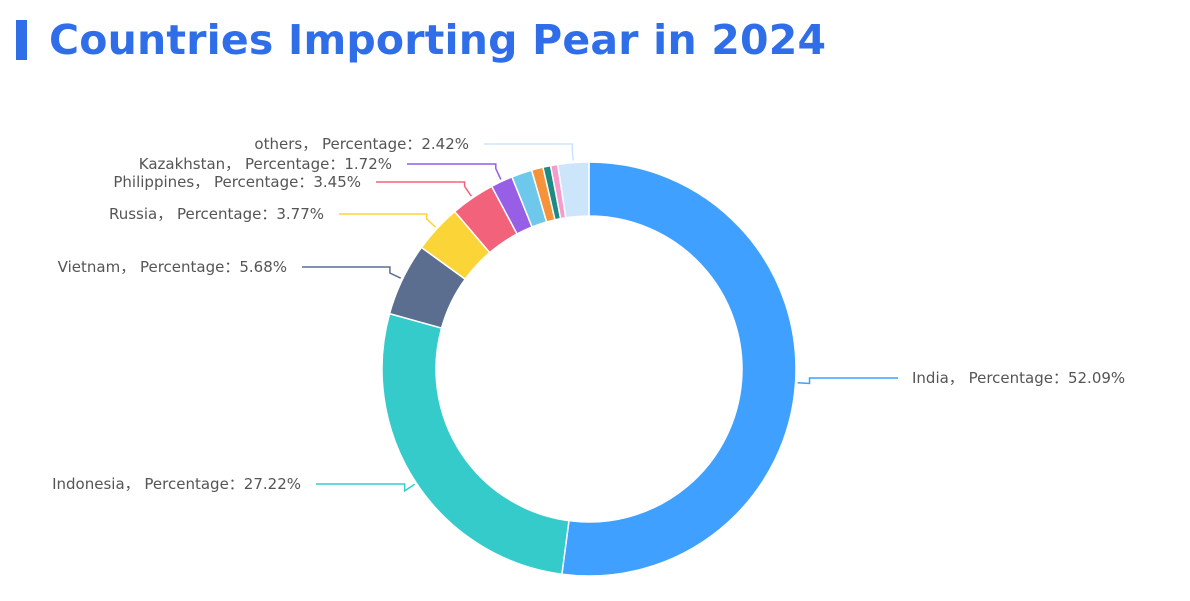 Image resolution: width=1190 pixels, height=601 pixels. I want to click on leader-line-kazakhstan, so click(454, 171).